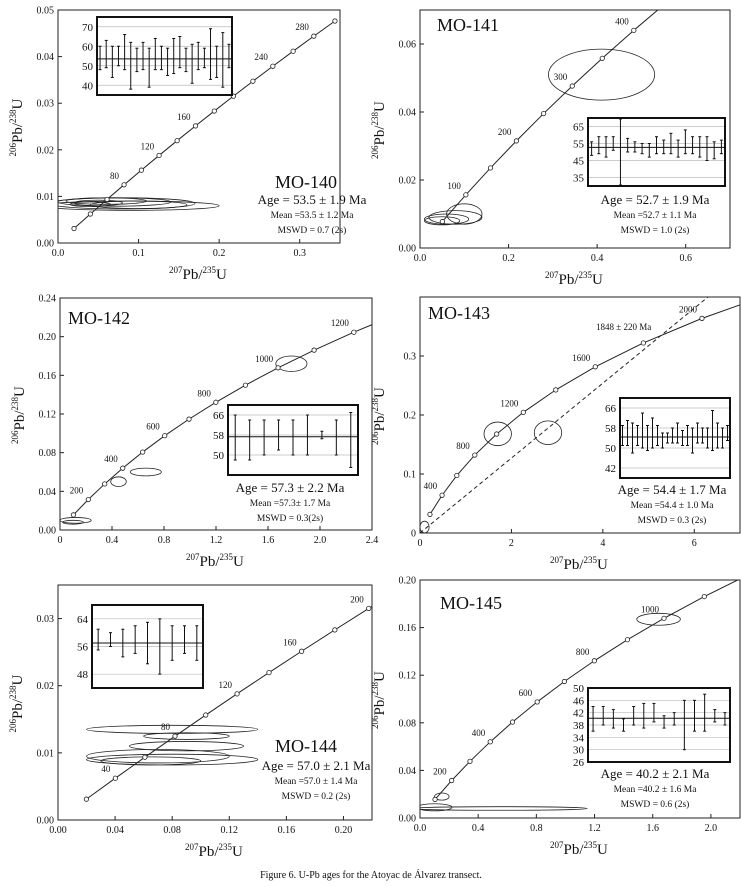 The width and height of the screenshot is (742, 887). Describe the element at coordinates (115, 830) in the screenshot. I see `x-tick-label: 0.04` at that location.